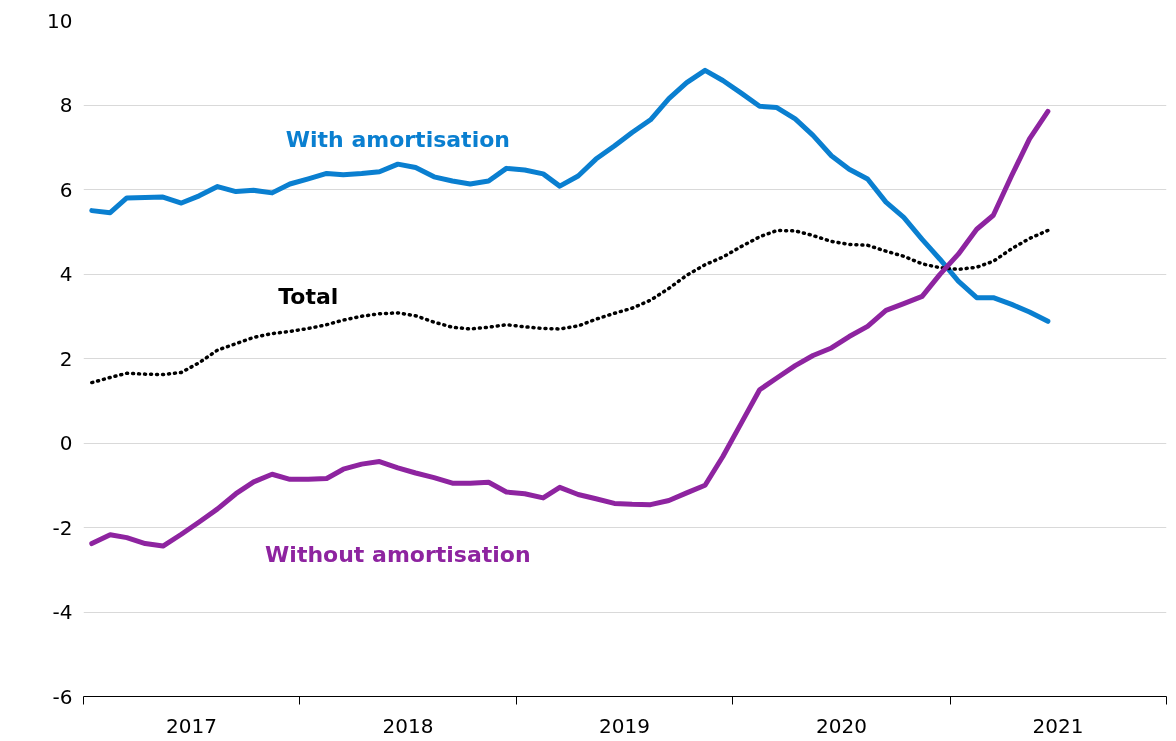  Describe the element at coordinates (66, 189) in the screenshot. I see `y-tick-label: 6` at that location.